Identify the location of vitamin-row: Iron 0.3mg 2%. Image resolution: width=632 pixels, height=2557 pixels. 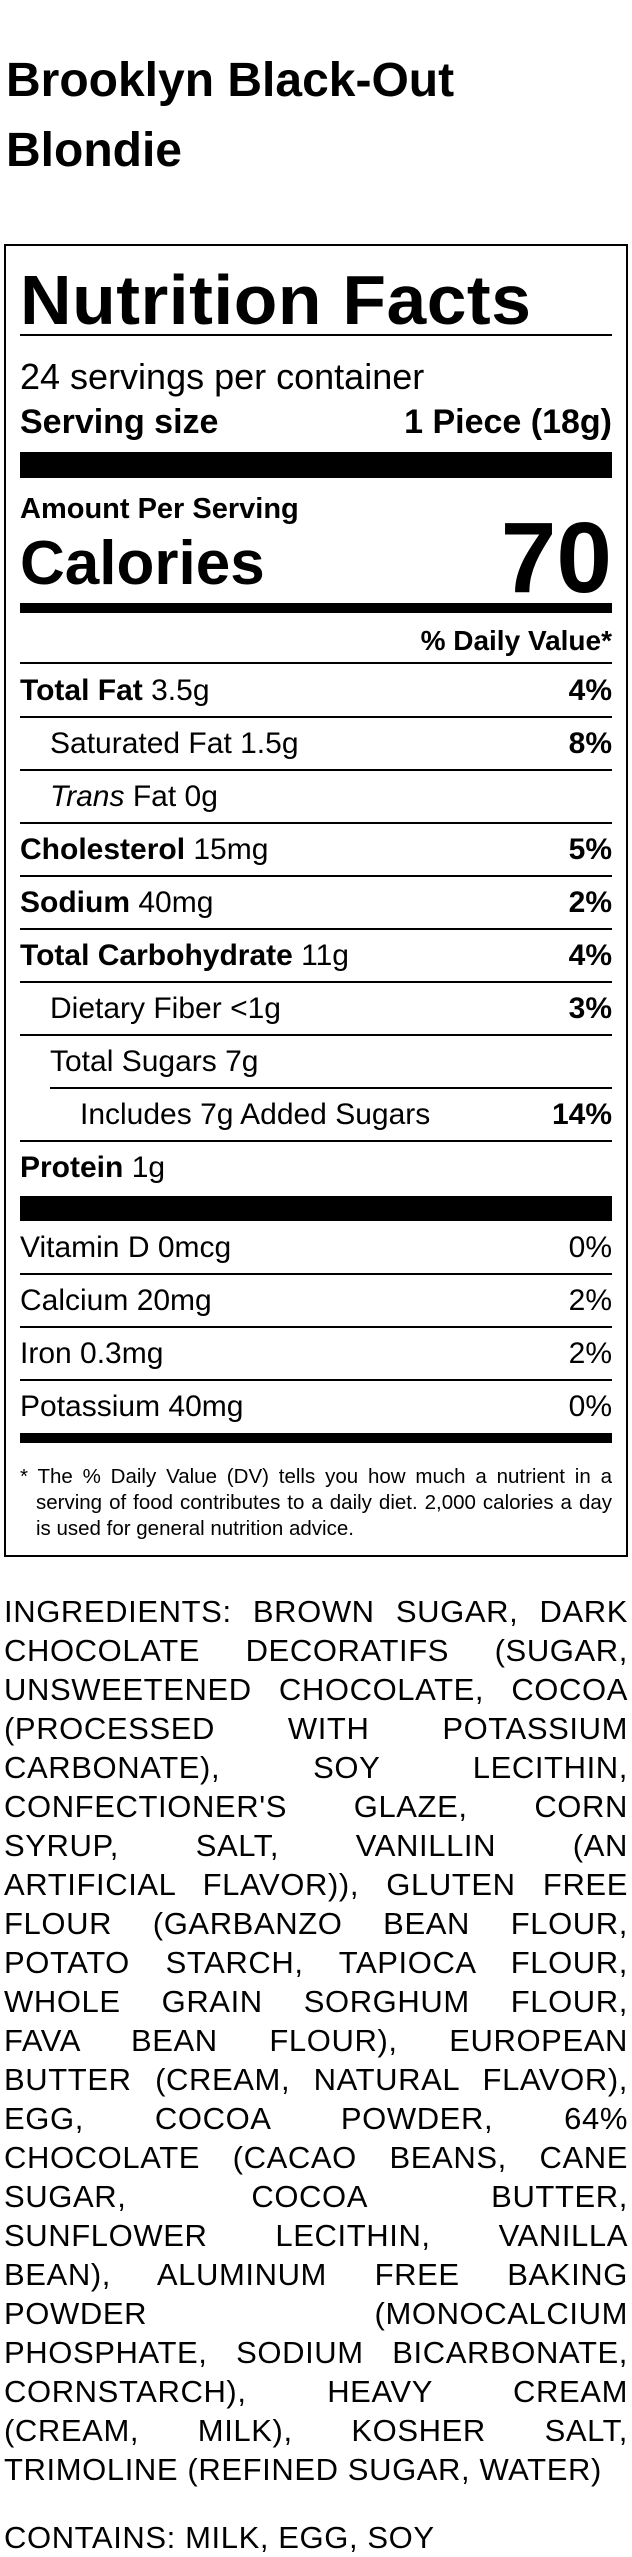
(316, 1354).